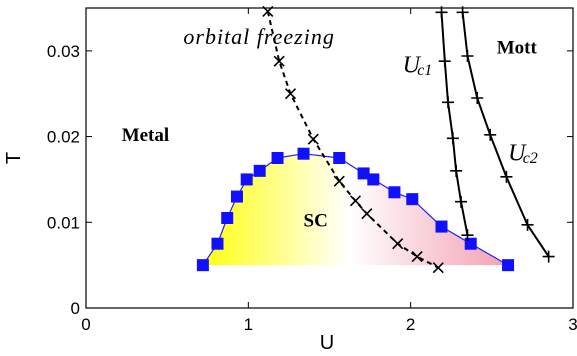  I want to click on x-tick-label: 2, so click(410, 324).